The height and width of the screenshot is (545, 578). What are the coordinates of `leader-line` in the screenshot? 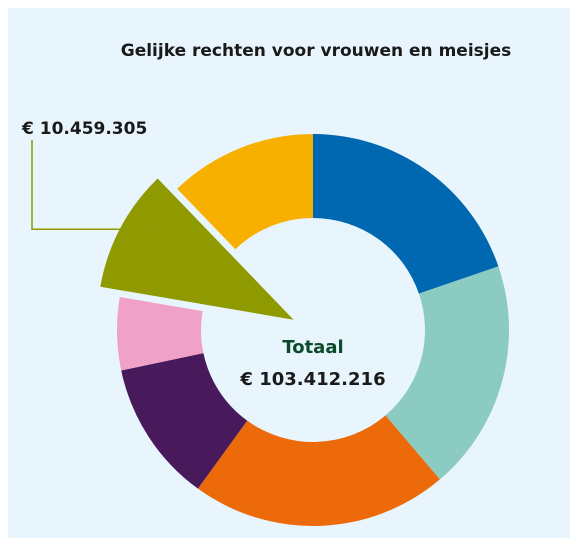 It's located at (95, 185).